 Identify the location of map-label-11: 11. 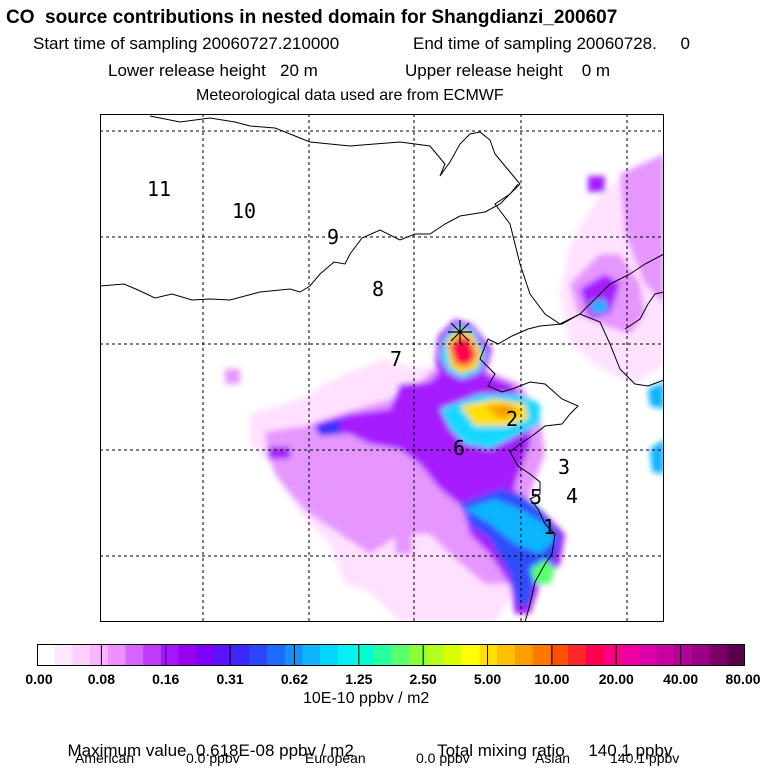
(159, 189).